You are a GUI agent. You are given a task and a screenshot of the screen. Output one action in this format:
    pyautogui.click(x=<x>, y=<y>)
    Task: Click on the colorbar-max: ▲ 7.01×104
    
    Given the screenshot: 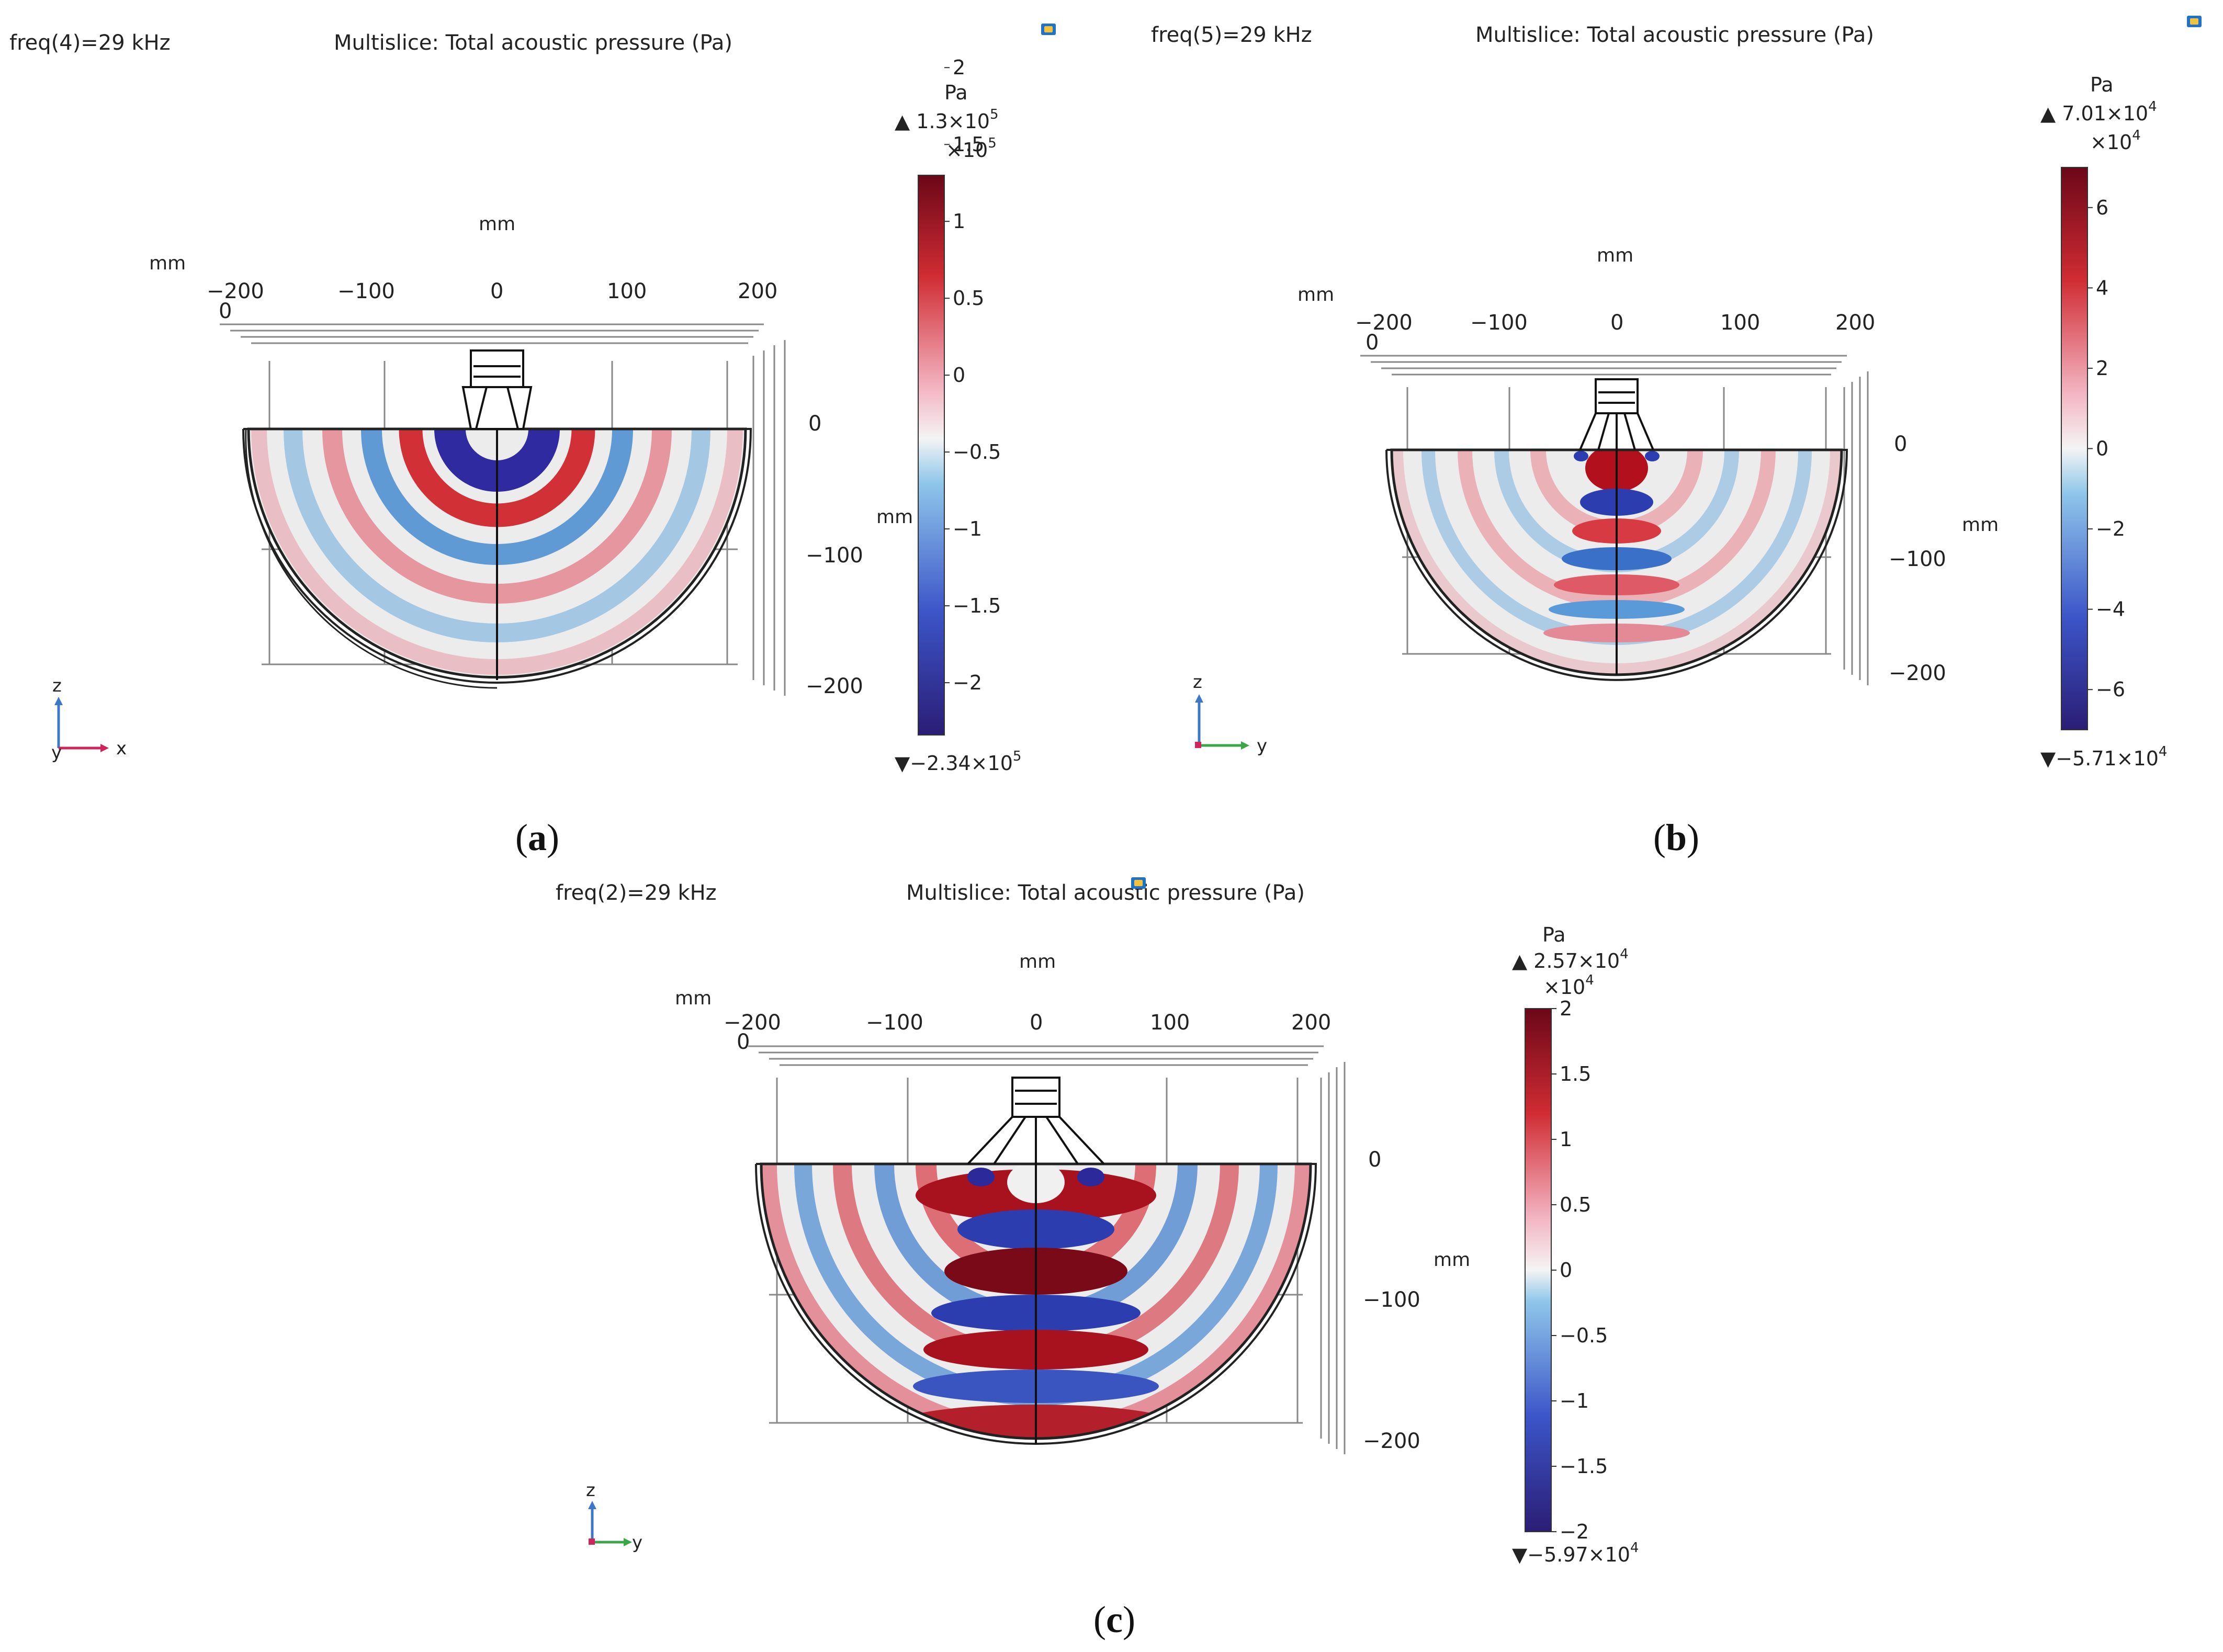 What is the action you would take?
    pyautogui.click(x=2098, y=112)
    